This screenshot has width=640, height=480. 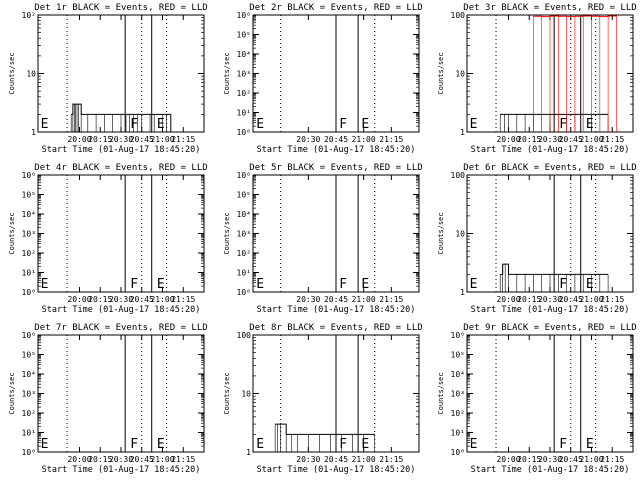 I want to click on panel-title: Det 9r BLACK = Events, RED = LLD, so click(x=549, y=328).